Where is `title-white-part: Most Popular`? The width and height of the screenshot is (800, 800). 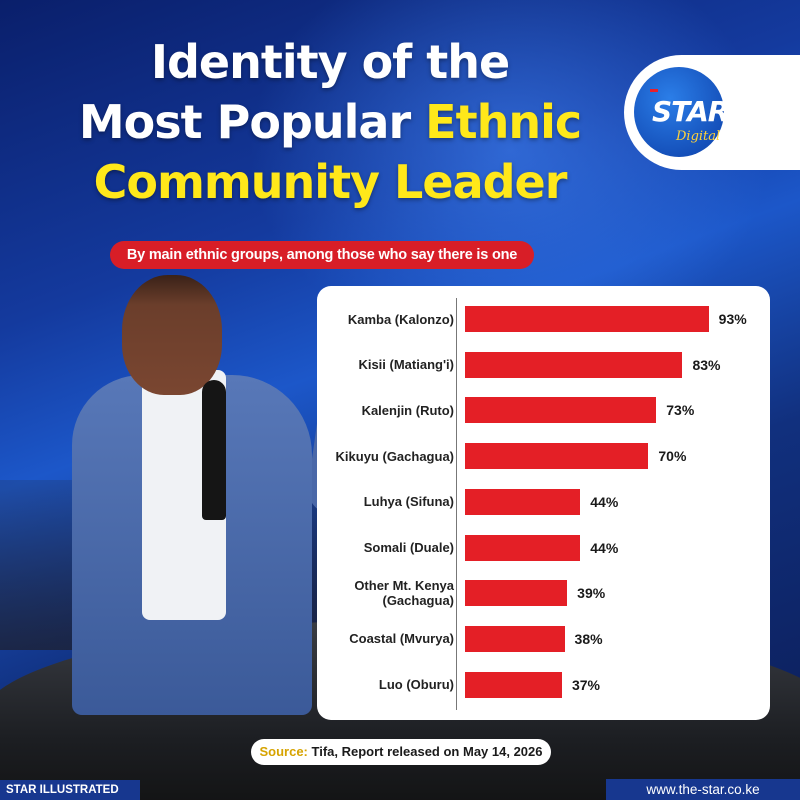
title-white-part: Most Popular is located at coordinates (244, 122).